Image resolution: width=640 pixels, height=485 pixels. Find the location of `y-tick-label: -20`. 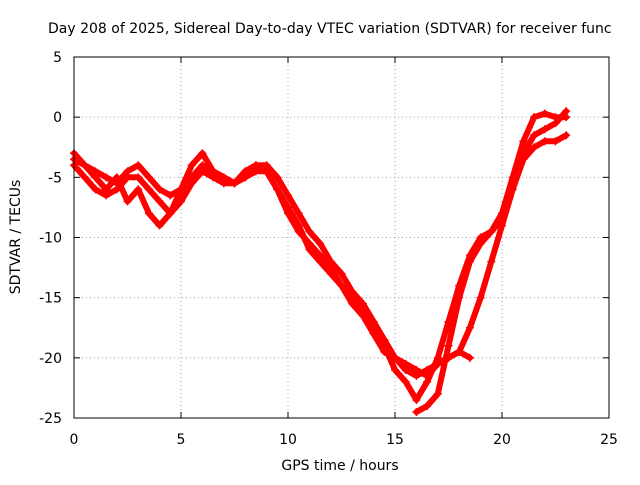

y-tick-label: -20 is located at coordinates (50, 359).